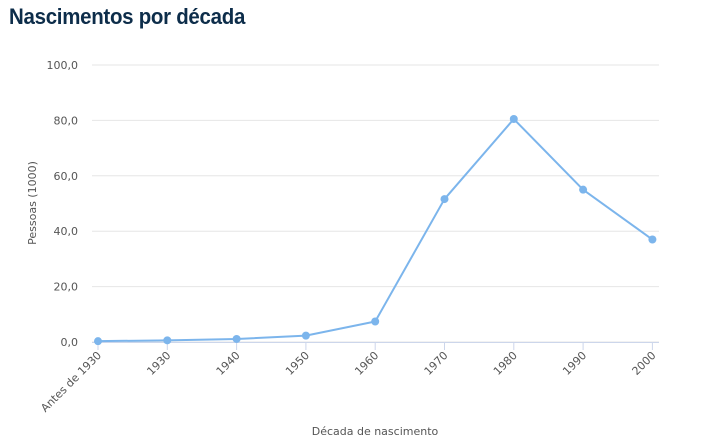 The width and height of the screenshot is (713, 447). Describe the element at coordinates (71, 382) in the screenshot. I see `x-tick-label: Antes de 1930` at that location.